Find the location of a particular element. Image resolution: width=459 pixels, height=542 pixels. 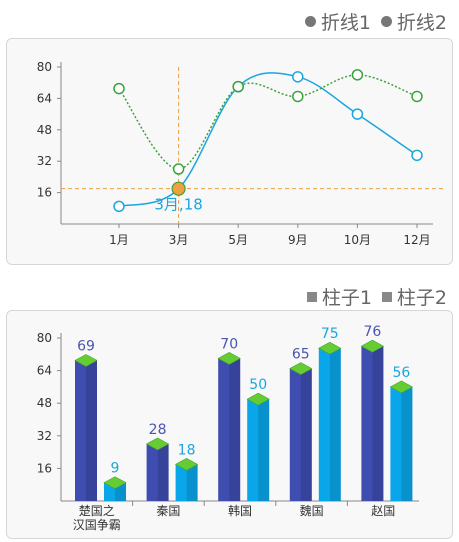

x-tick-label: 12月 is located at coordinates (416, 240).